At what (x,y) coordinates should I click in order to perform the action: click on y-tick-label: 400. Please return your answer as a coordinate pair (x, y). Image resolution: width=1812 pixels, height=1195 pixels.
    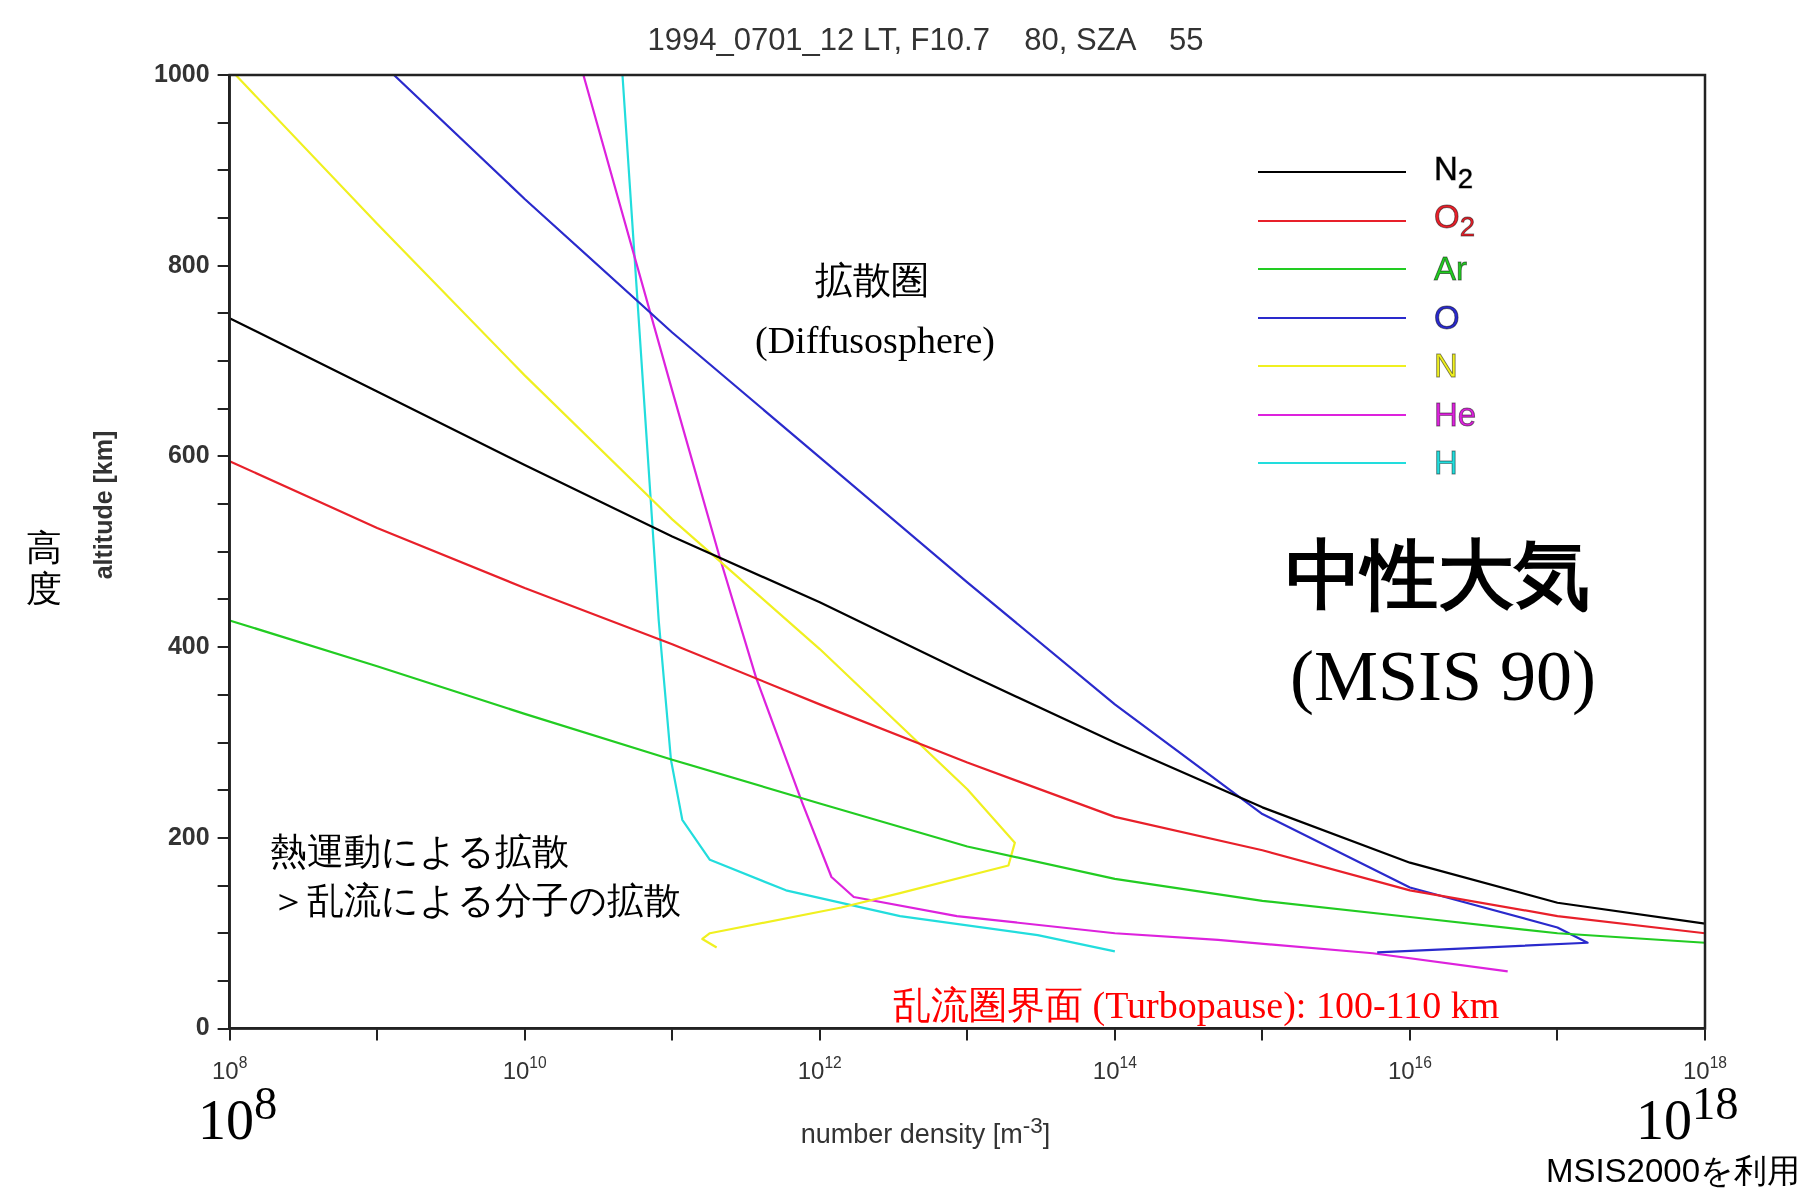
    Looking at the image, I should click on (188, 645).